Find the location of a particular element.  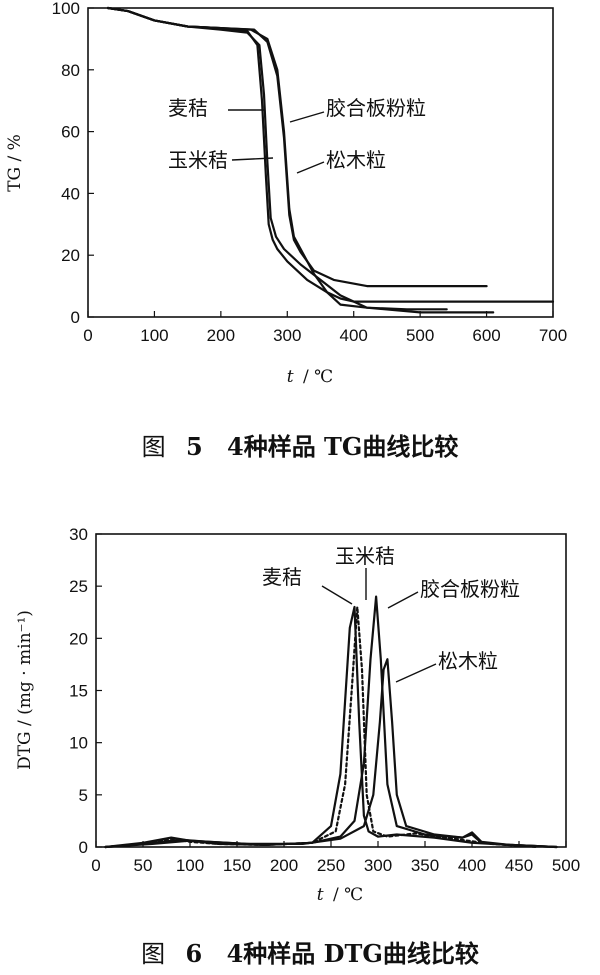

dtg-label-jiaoheban: 胶合板粉粒 is located at coordinates (470, 589).